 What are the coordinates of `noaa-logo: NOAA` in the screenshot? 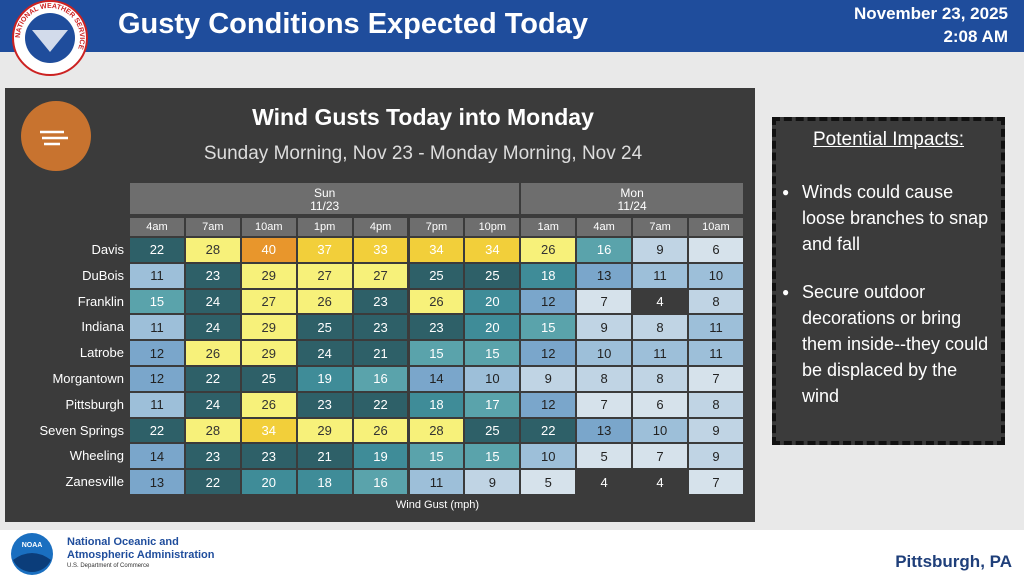 It's located at (32, 554).